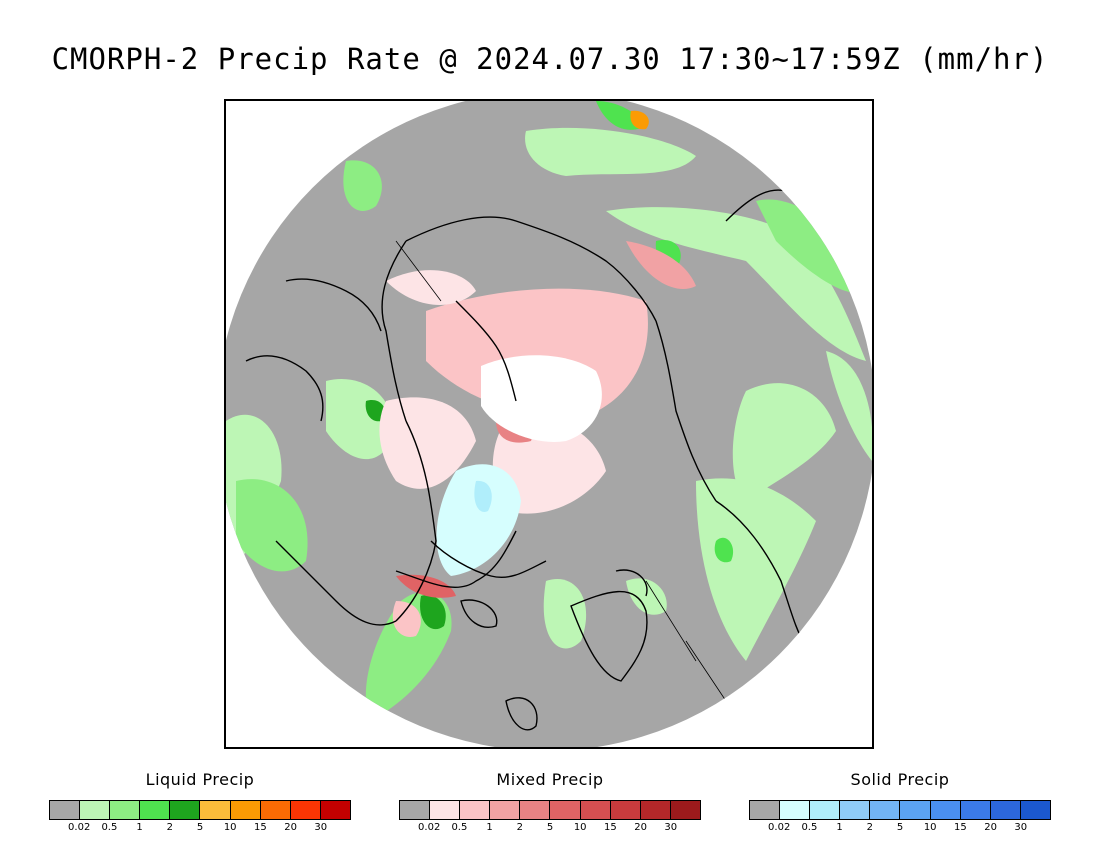  I want to click on legend-title: Mixed Precip, so click(550, 779).